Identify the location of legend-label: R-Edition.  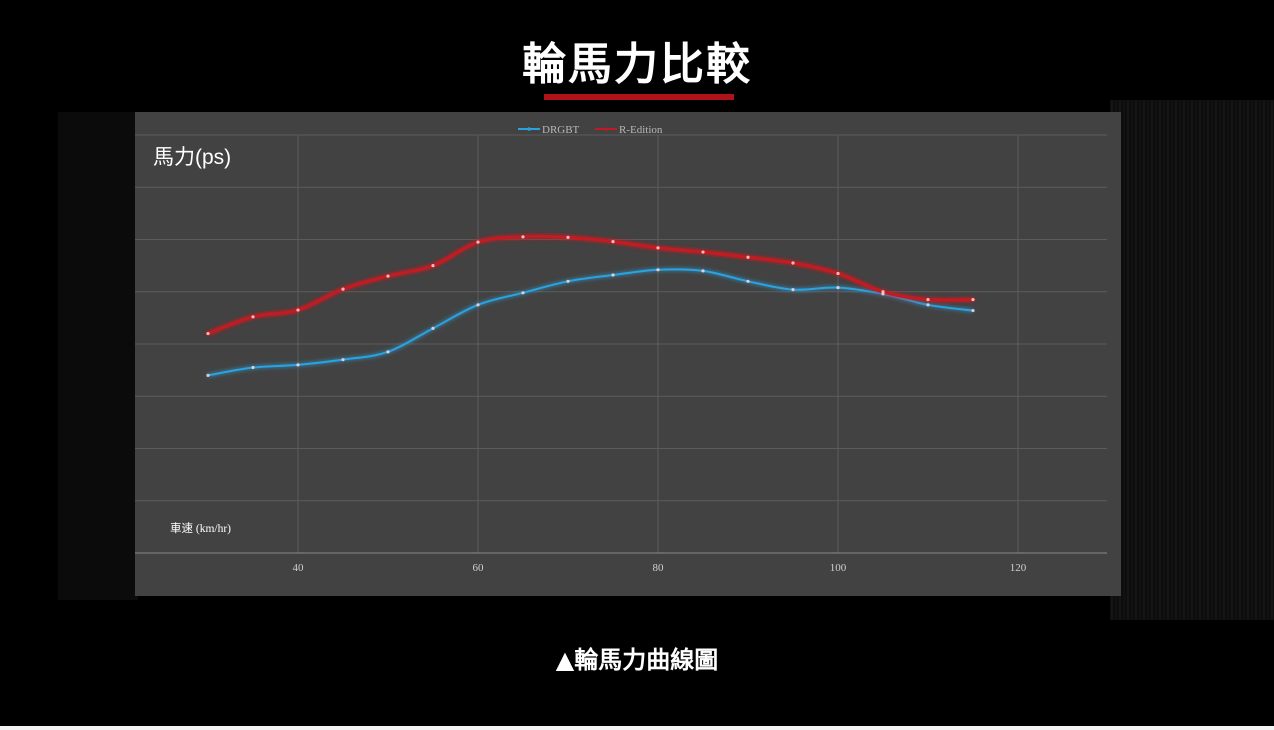
(641, 130).